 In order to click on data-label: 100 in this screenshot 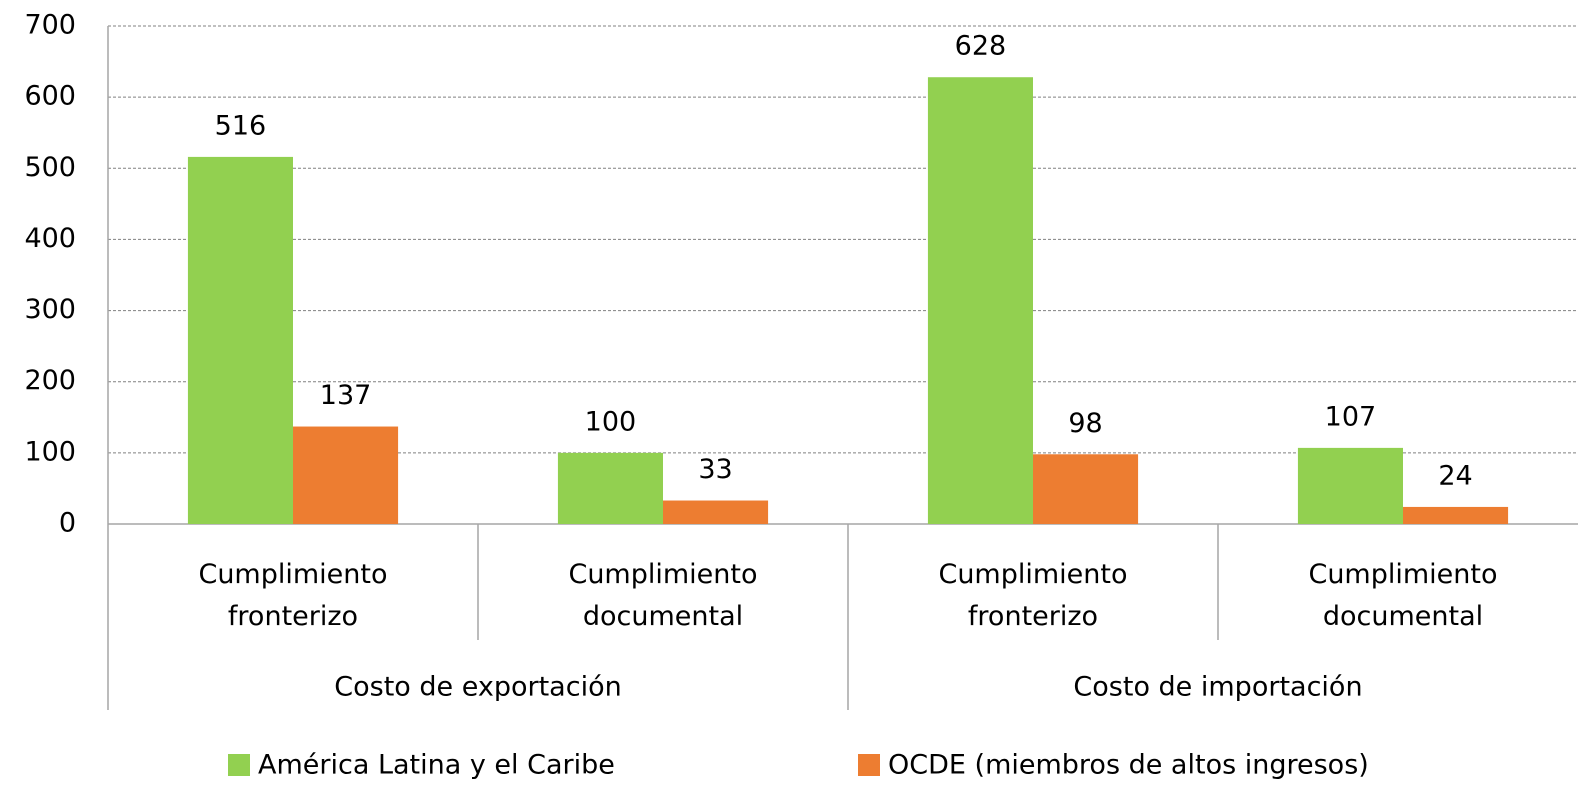, I will do `click(611, 421)`.